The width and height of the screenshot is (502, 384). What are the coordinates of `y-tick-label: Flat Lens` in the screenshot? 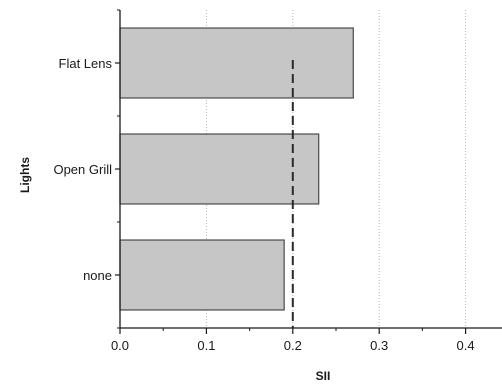 It's located at (86, 63).